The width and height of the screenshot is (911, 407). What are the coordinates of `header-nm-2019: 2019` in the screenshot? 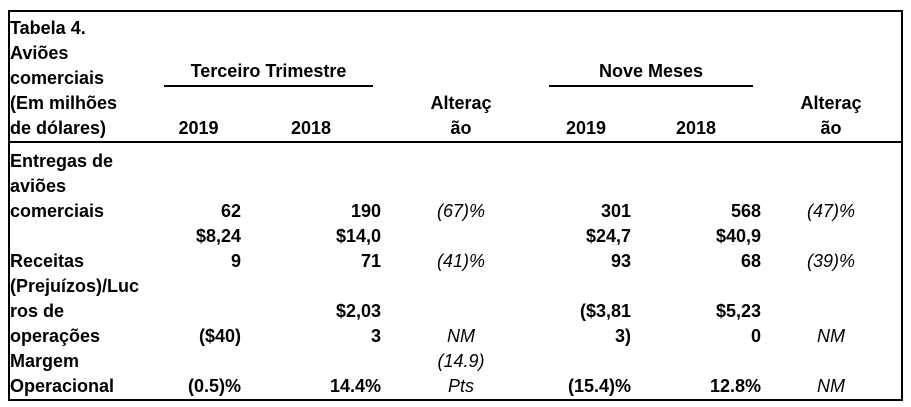 It's located at (586, 128).